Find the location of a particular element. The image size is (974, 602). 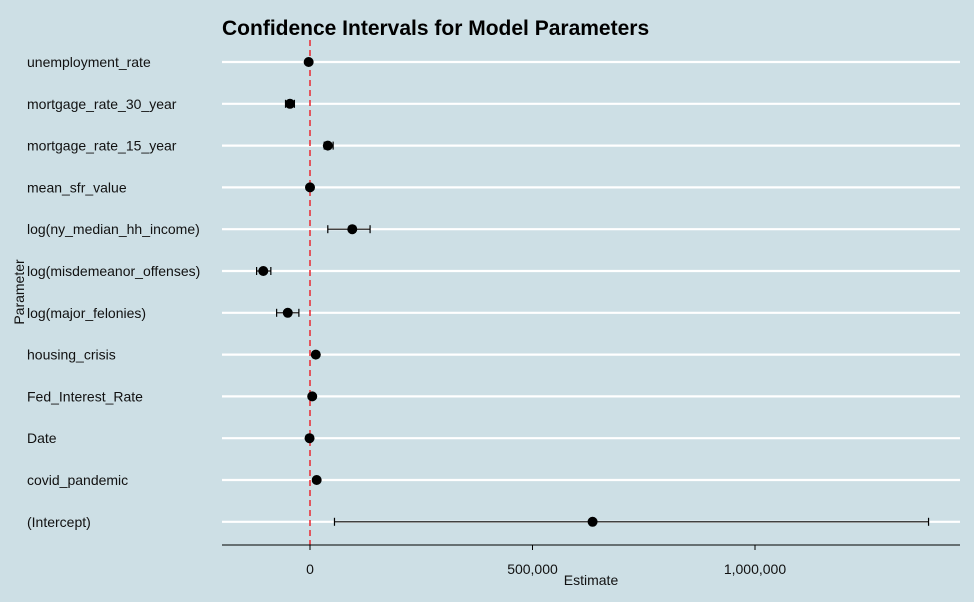

y-tick-label: log(misdemeanor_offenses) is located at coordinates (113, 271).